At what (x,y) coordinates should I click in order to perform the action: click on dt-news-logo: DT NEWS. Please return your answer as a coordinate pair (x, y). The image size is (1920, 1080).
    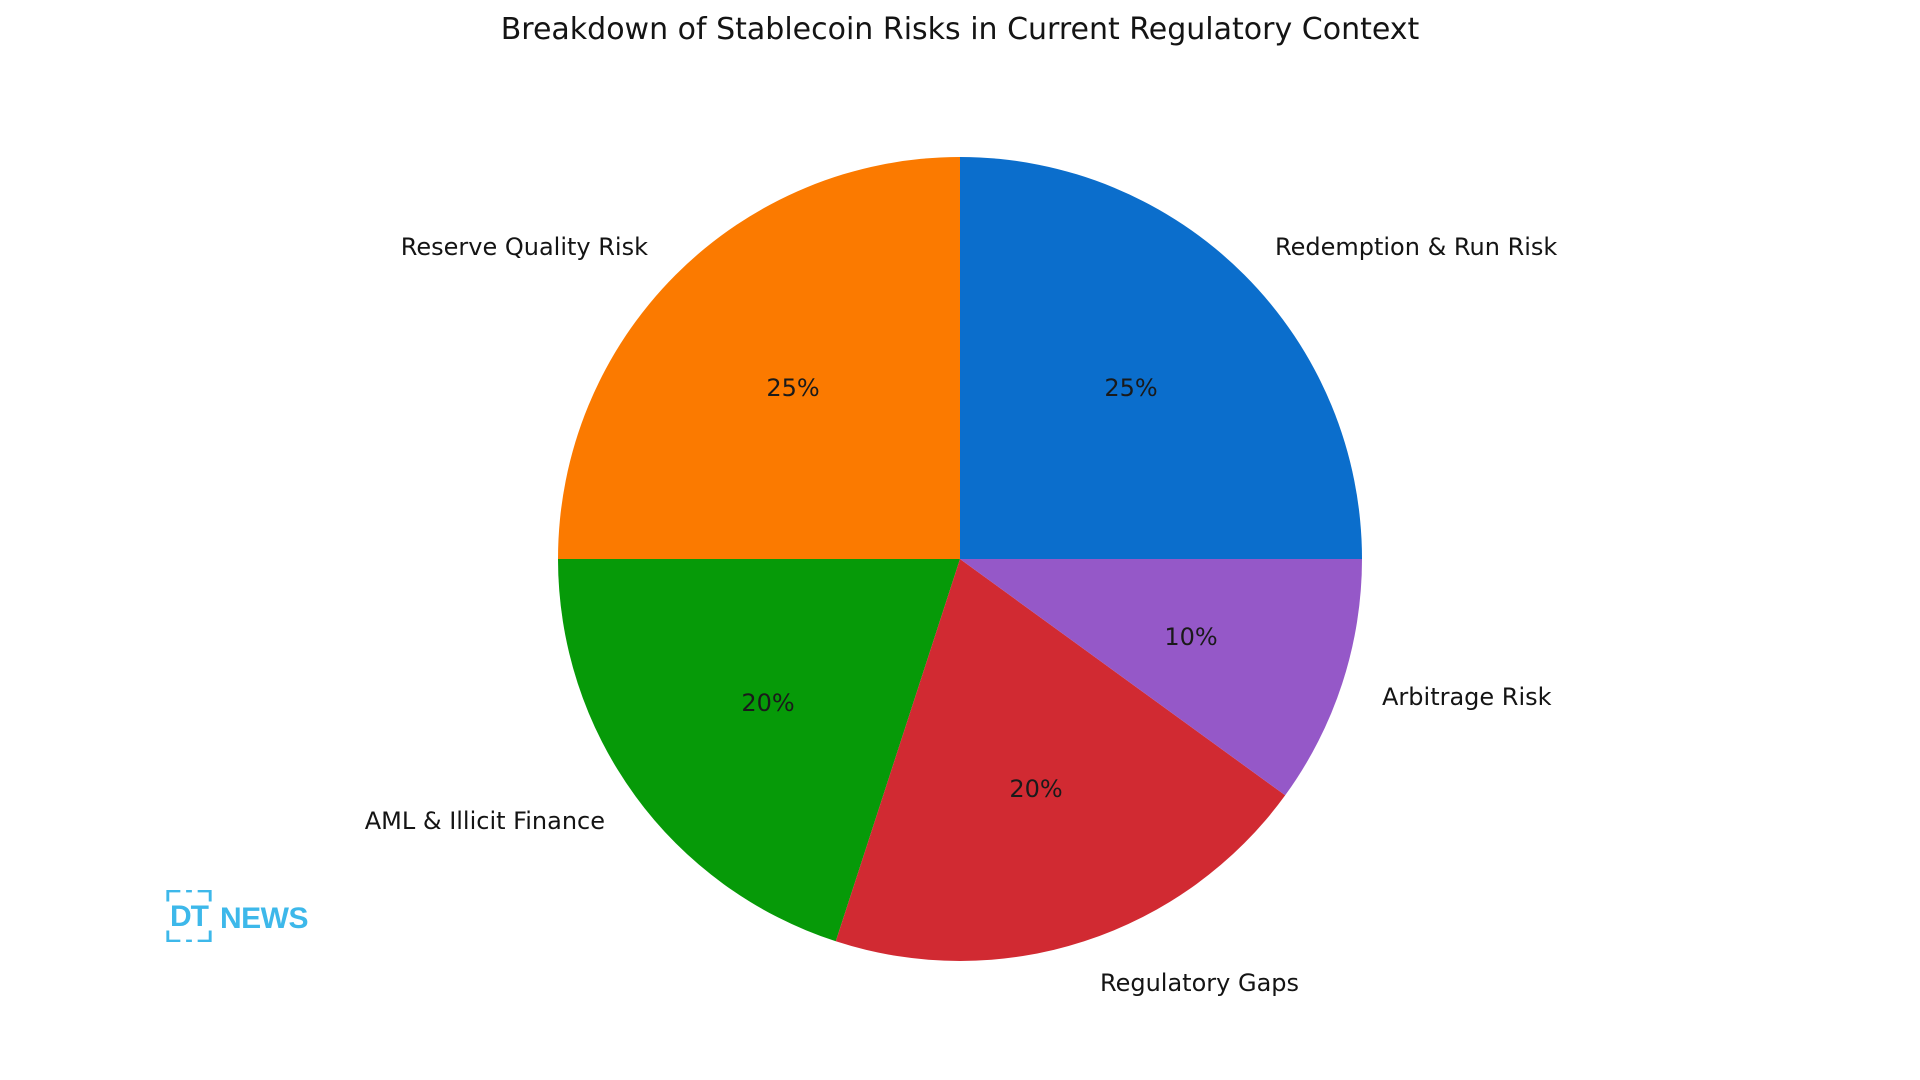
    Looking at the image, I should click on (238, 918).